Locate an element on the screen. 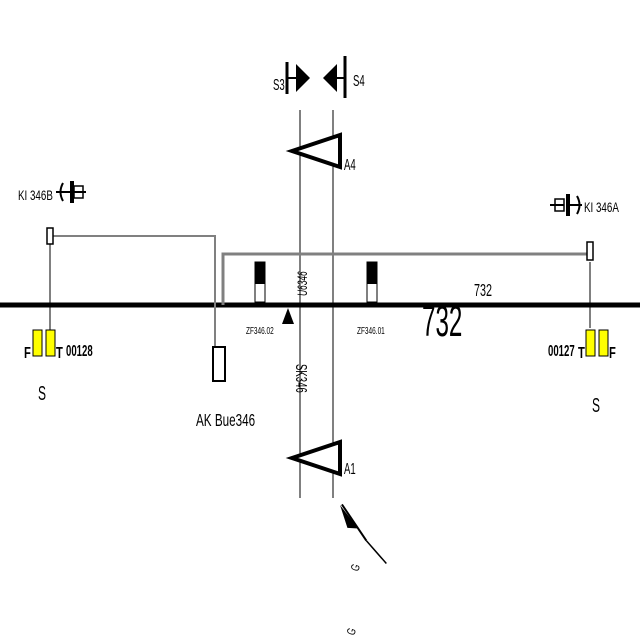  signal-s4-label: S4 is located at coordinates (359, 80).